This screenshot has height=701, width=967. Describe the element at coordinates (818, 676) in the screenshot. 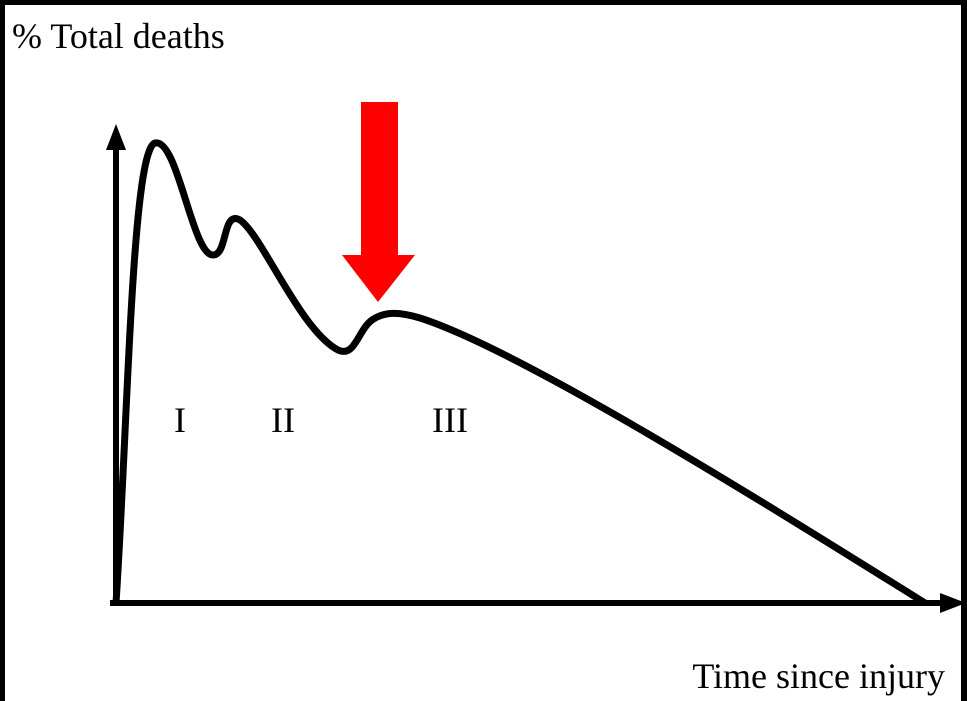

I see `x-axis-label: Time since injury` at that location.